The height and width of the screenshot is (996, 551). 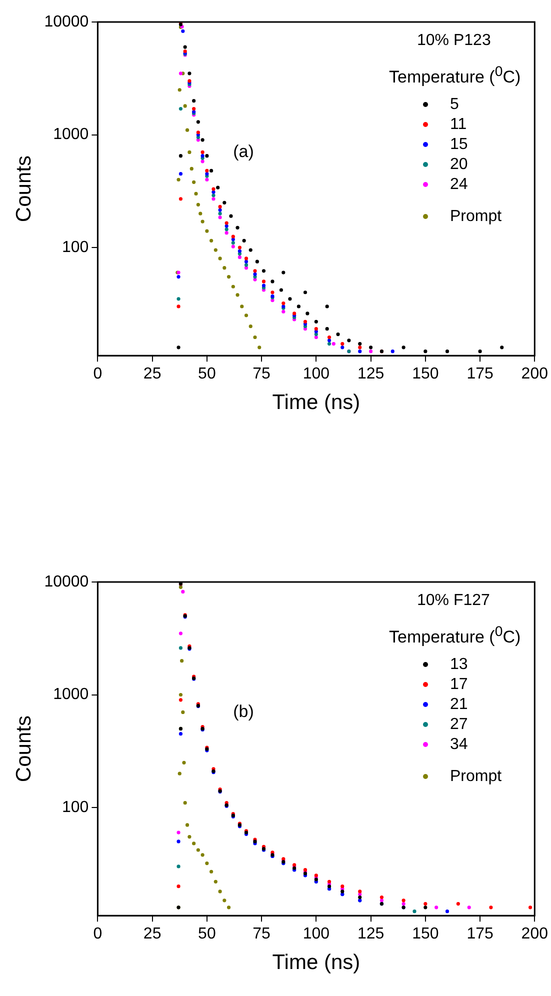 I want to click on legend-label: 24, so click(x=459, y=185).